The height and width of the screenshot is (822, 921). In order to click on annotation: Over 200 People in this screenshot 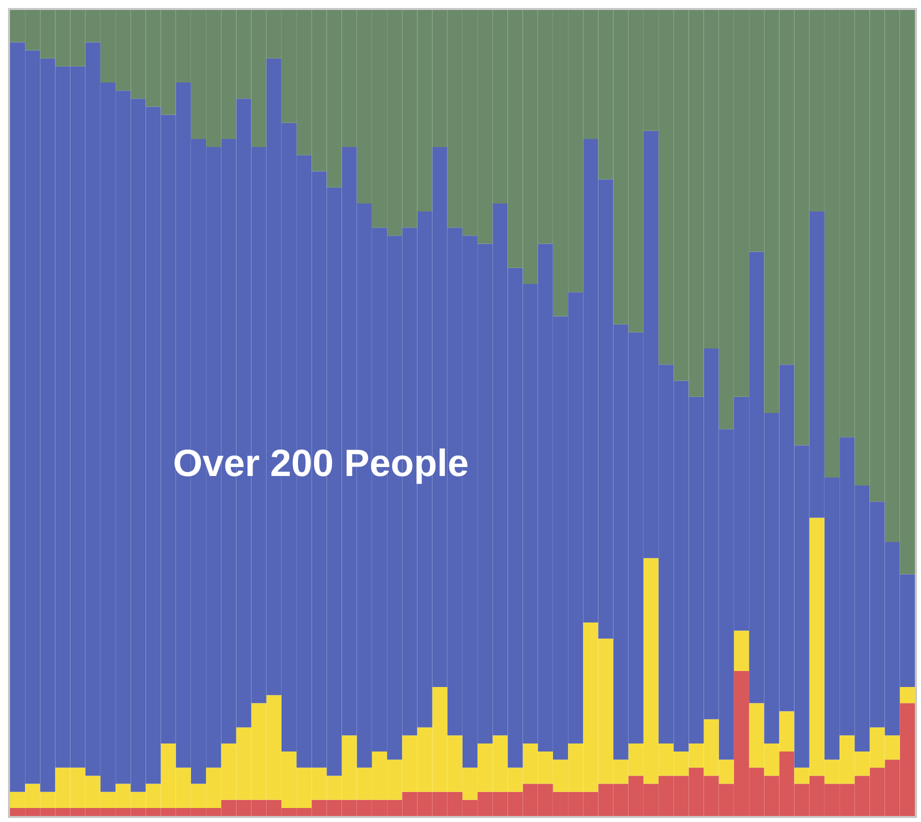, I will do `click(321, 464)`.